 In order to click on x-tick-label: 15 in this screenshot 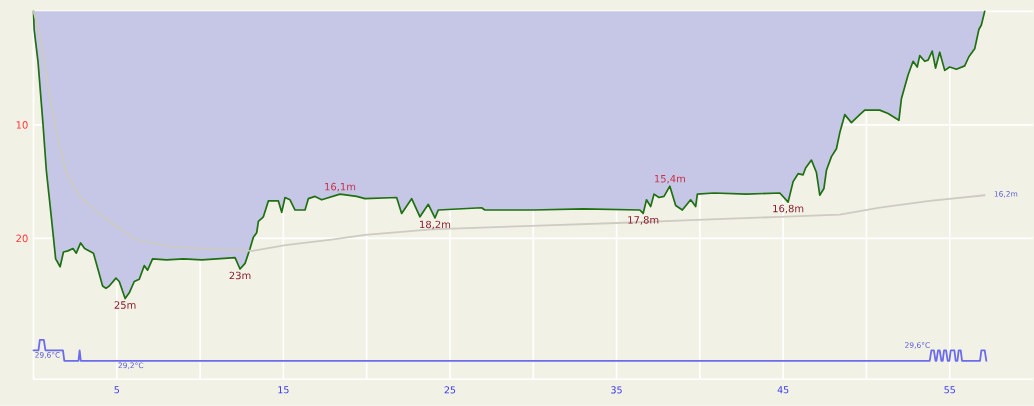, I will do `click(283, 390)`.